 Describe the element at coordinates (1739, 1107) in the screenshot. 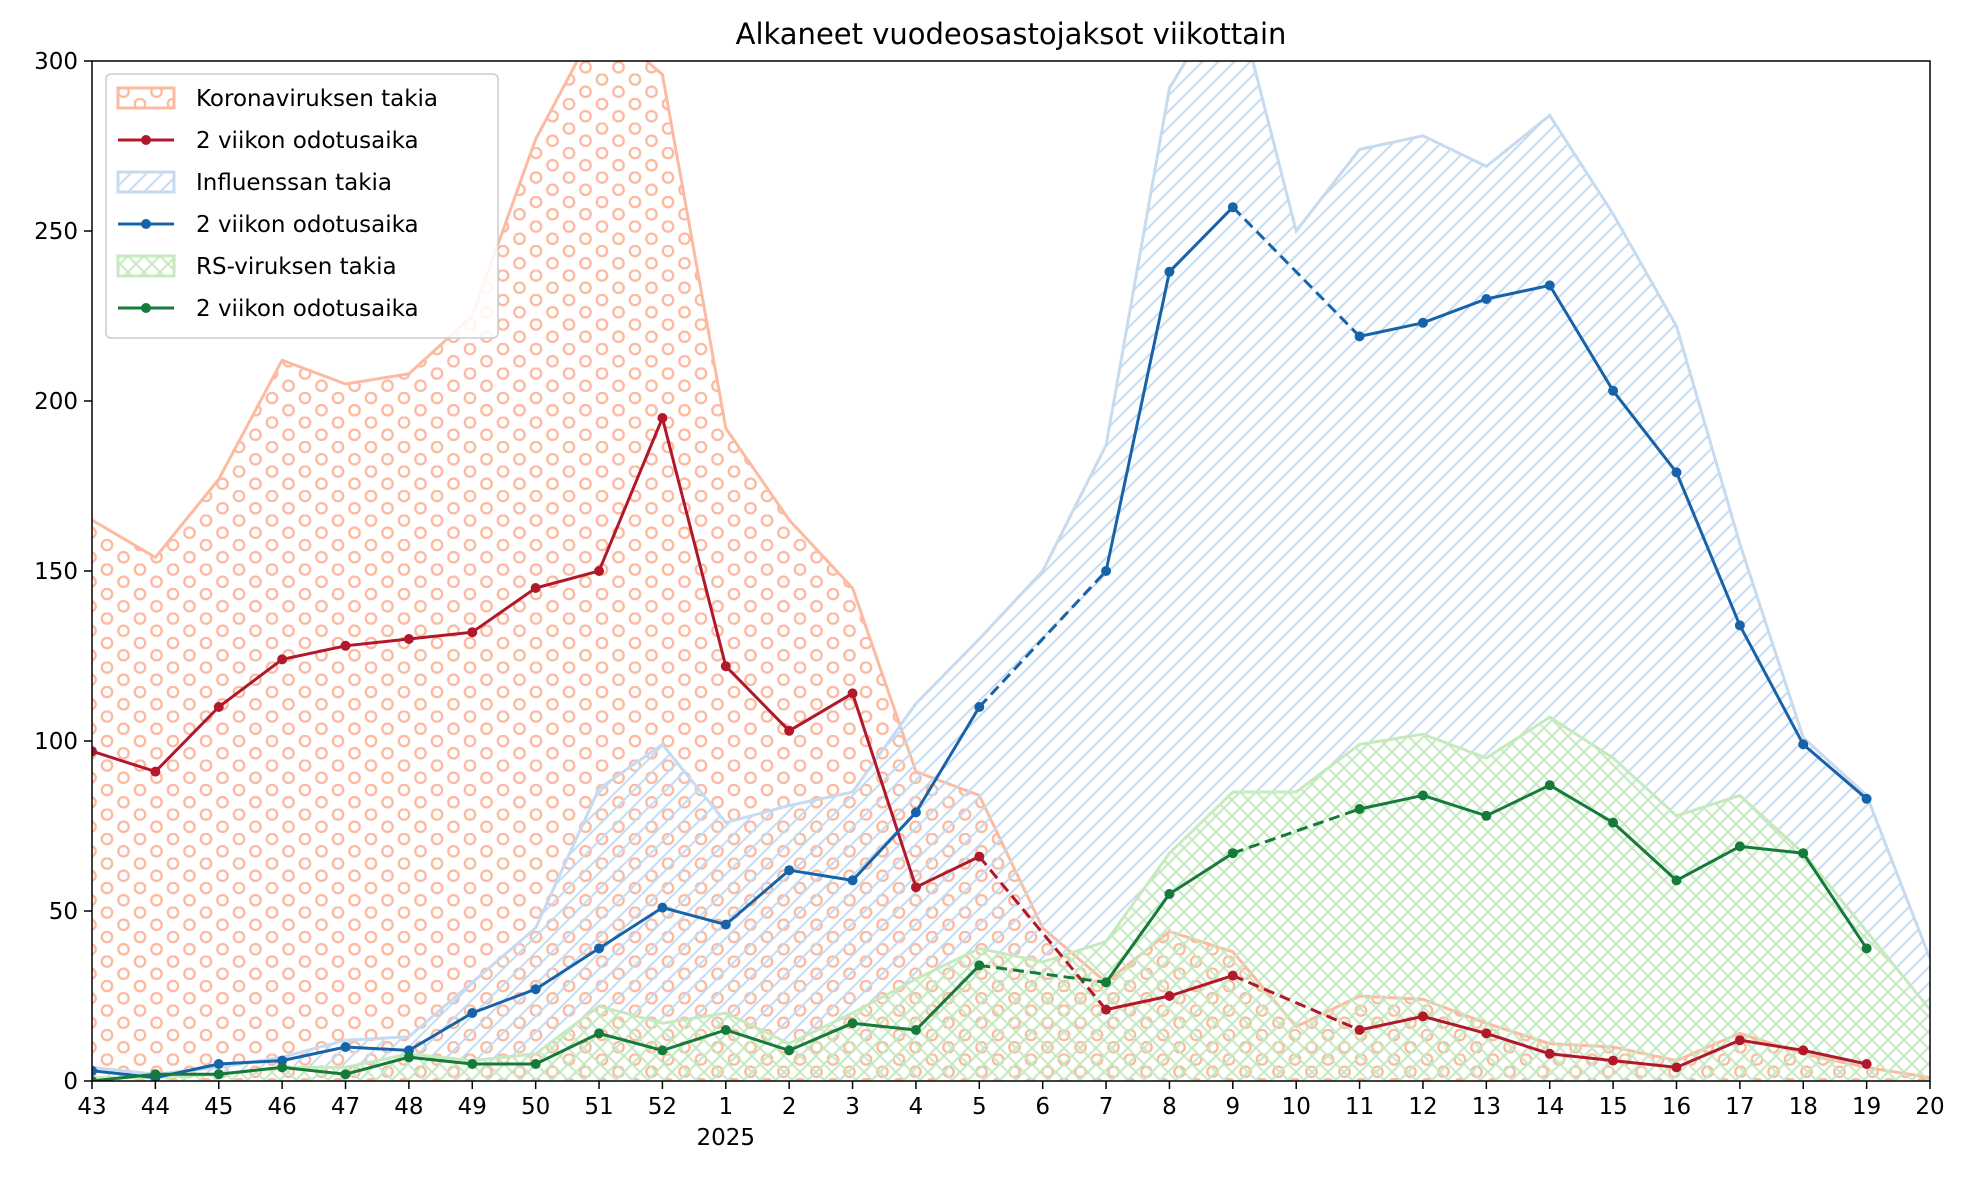

I see `x-tick-label: 17` at that location.